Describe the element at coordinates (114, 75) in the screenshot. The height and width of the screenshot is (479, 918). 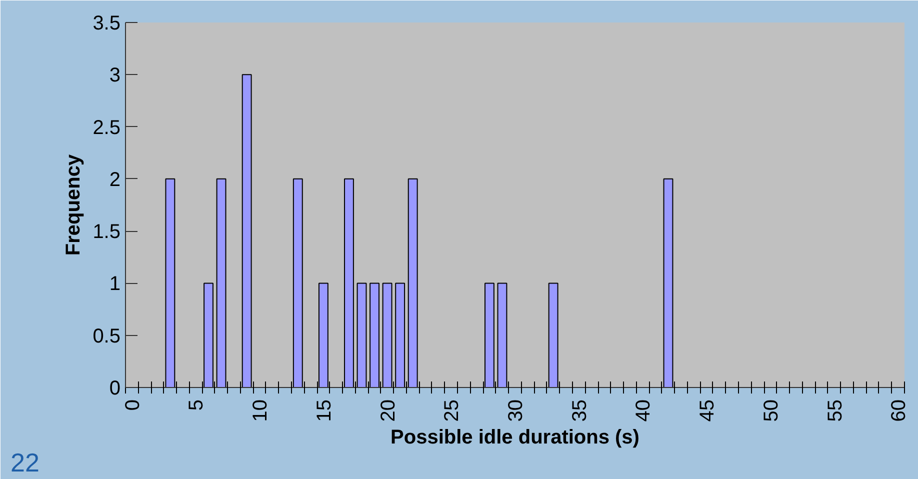
I see `y-tick-label: 3` at that location.